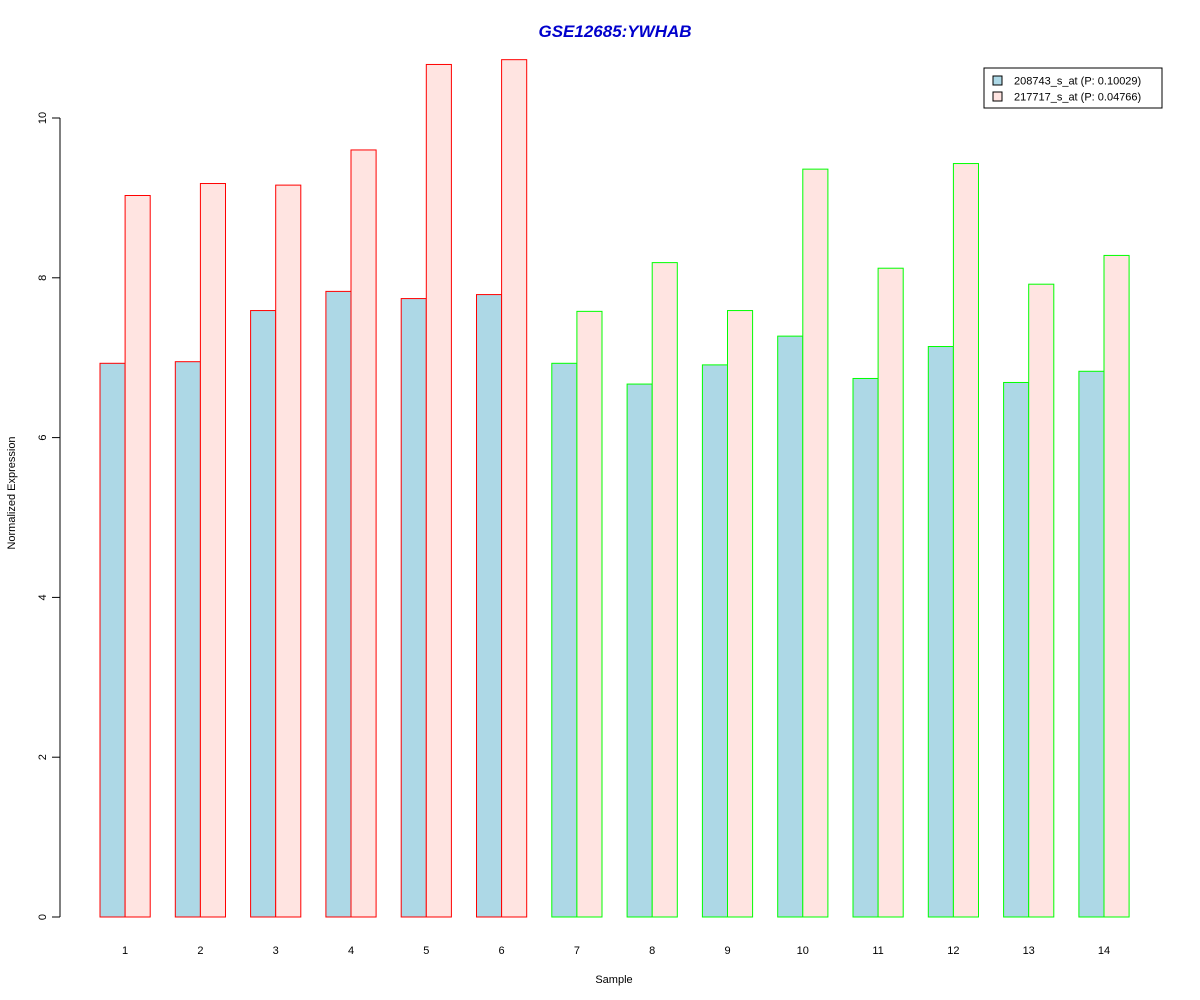  What do you see at coordinates (614, 31) in the screenshot?
I see `chart-title: GSE12685:YWHAB` at bounding box center [614, 31].